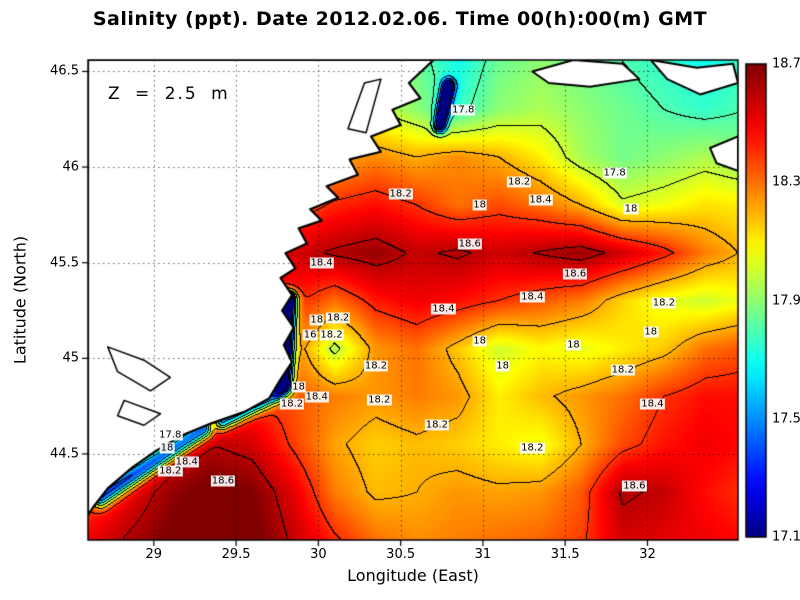 The image size is (800, 600). What do you see at coordinates (786, 419) in the screenshot?
I see `colorbar-tick-label: 17.5` at bounding box center [786, 419].